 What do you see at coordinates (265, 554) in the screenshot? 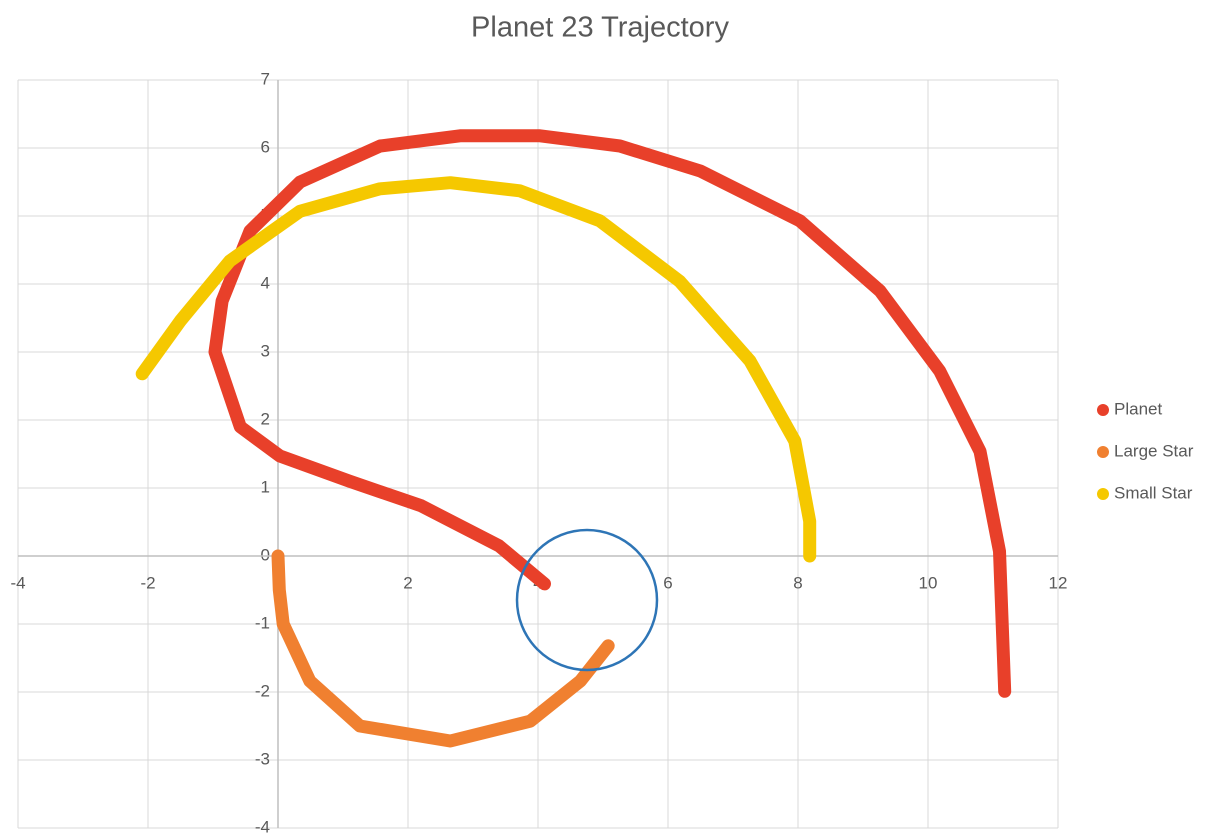
I see `y-tick-label: 0` at bounding box center [265, 554].